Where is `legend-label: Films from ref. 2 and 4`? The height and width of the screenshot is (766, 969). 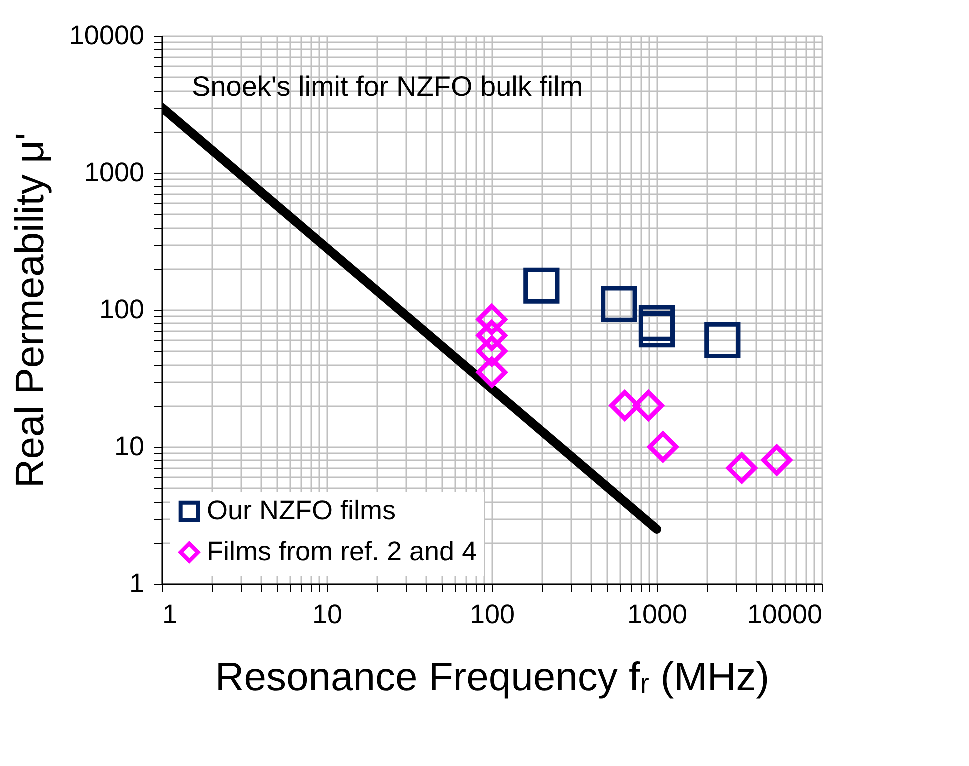 legend-label: Films from ref. 2 and 4 is located at coordinates (342, 551).